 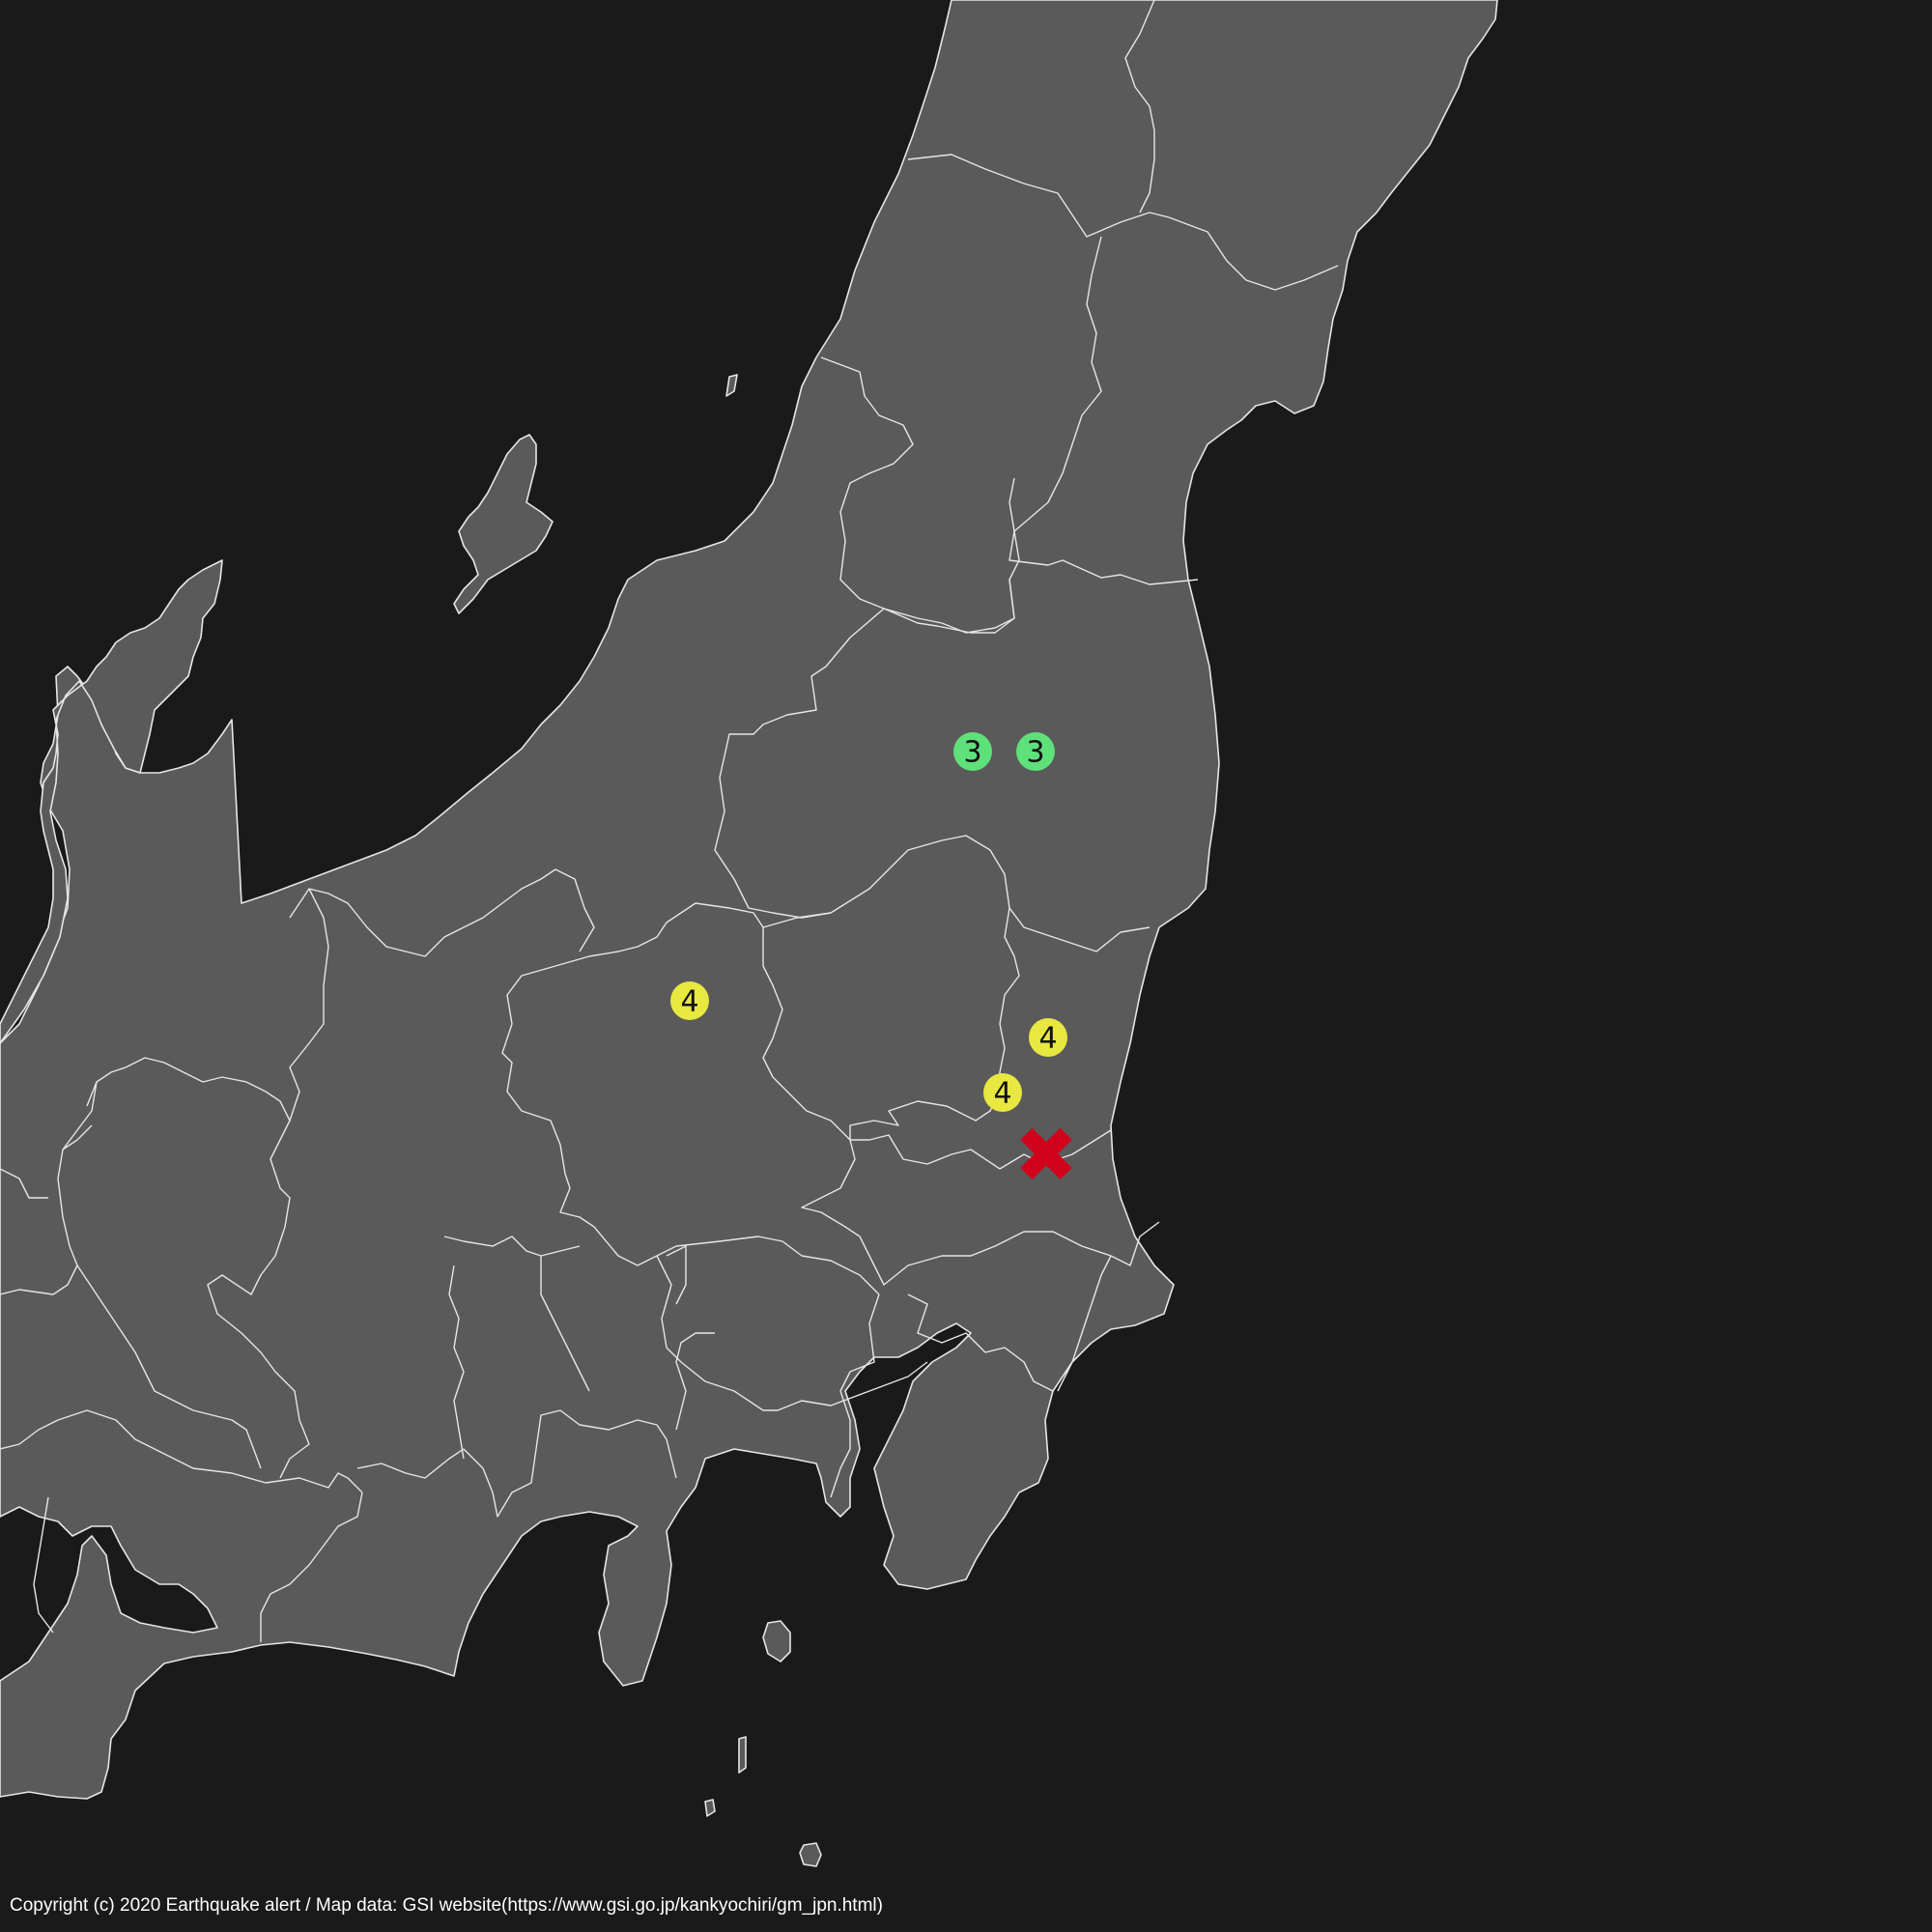 I want to click on sado-island, so click(x=503, y=524).